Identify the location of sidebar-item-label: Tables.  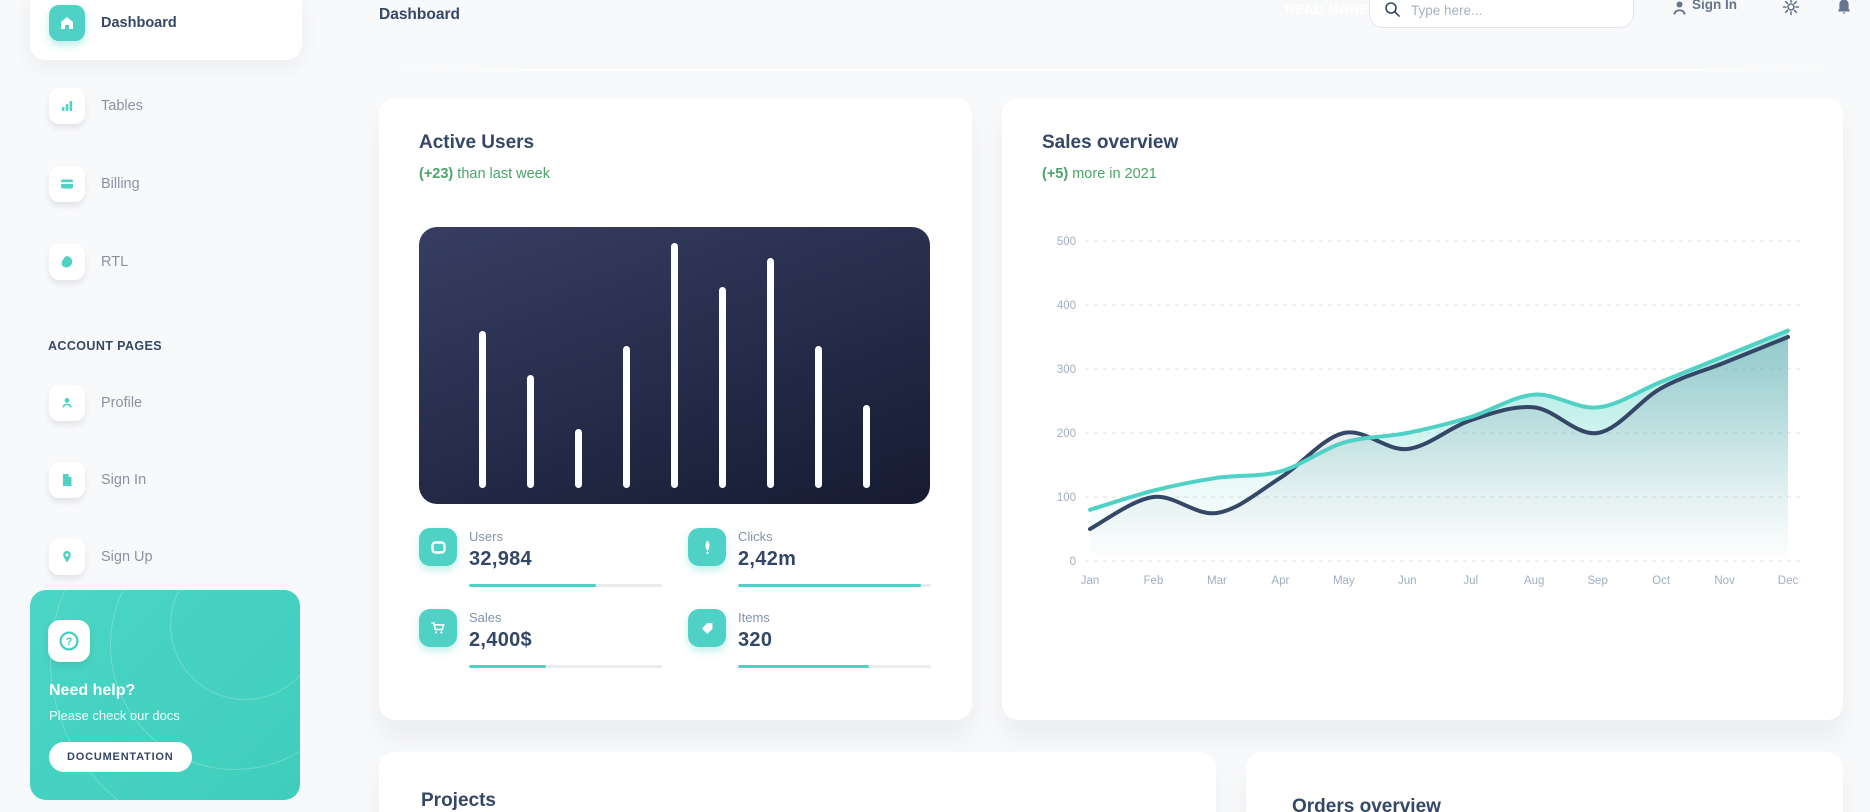
(122, 106).